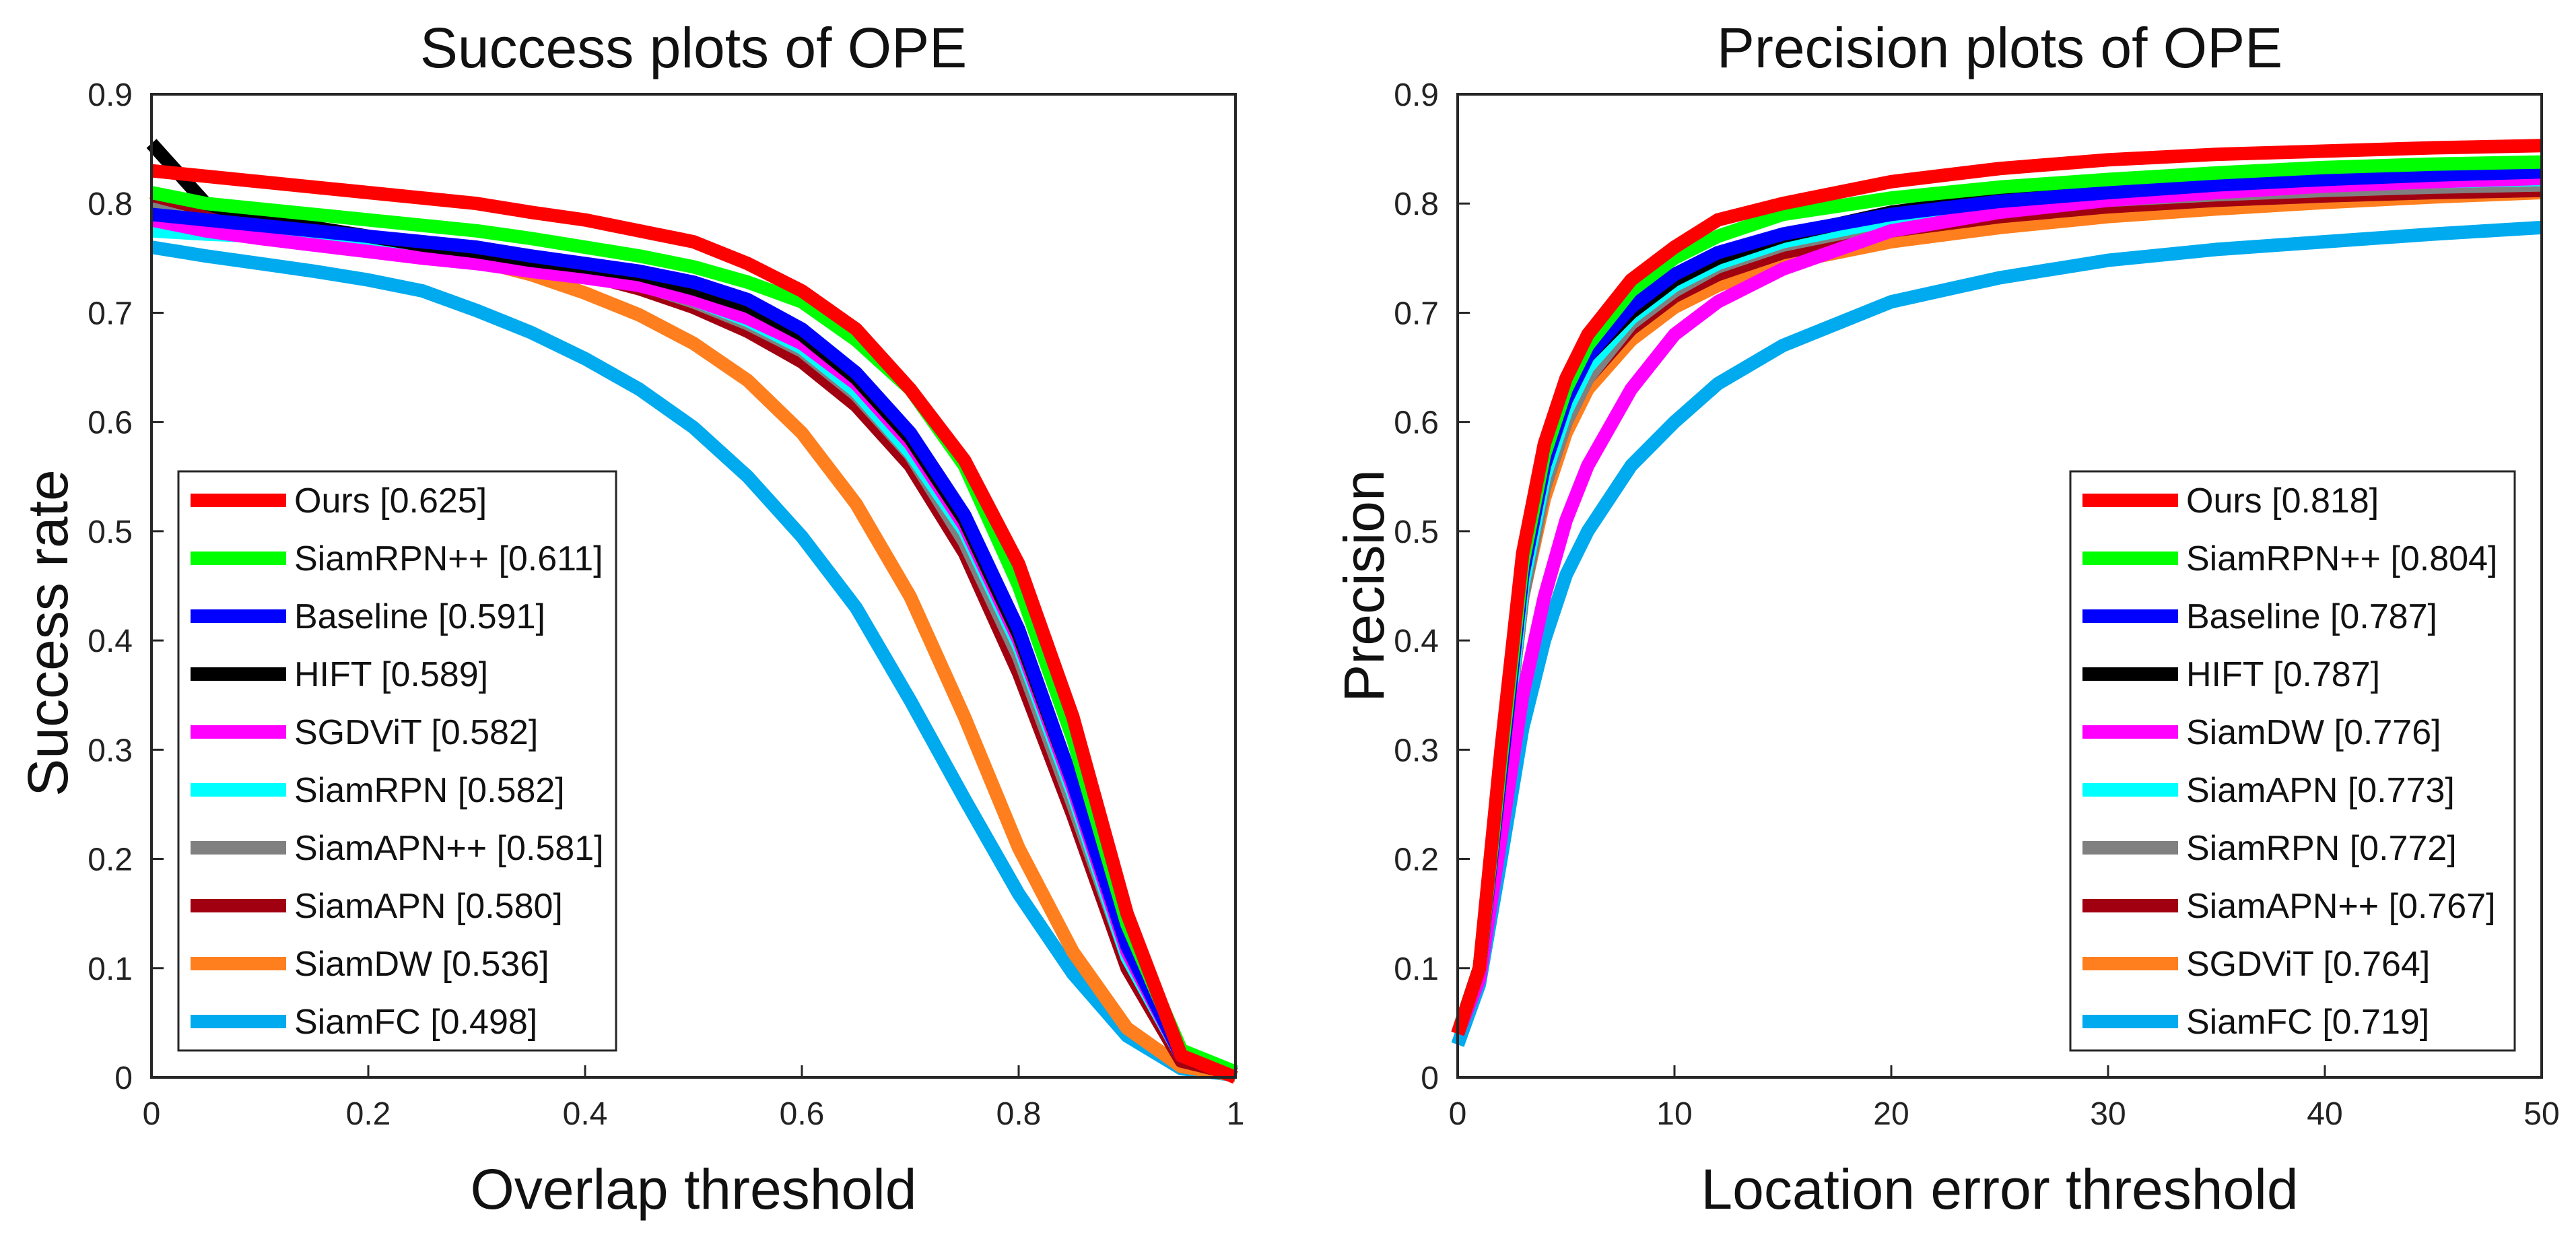 The height and width of the screenshot is (1237, 2576). What do you see at coordinates (369, 1114) in the screenshot?
I see `success-plot-x-tick-label: 0.2` at bounding box center [369, 1114].